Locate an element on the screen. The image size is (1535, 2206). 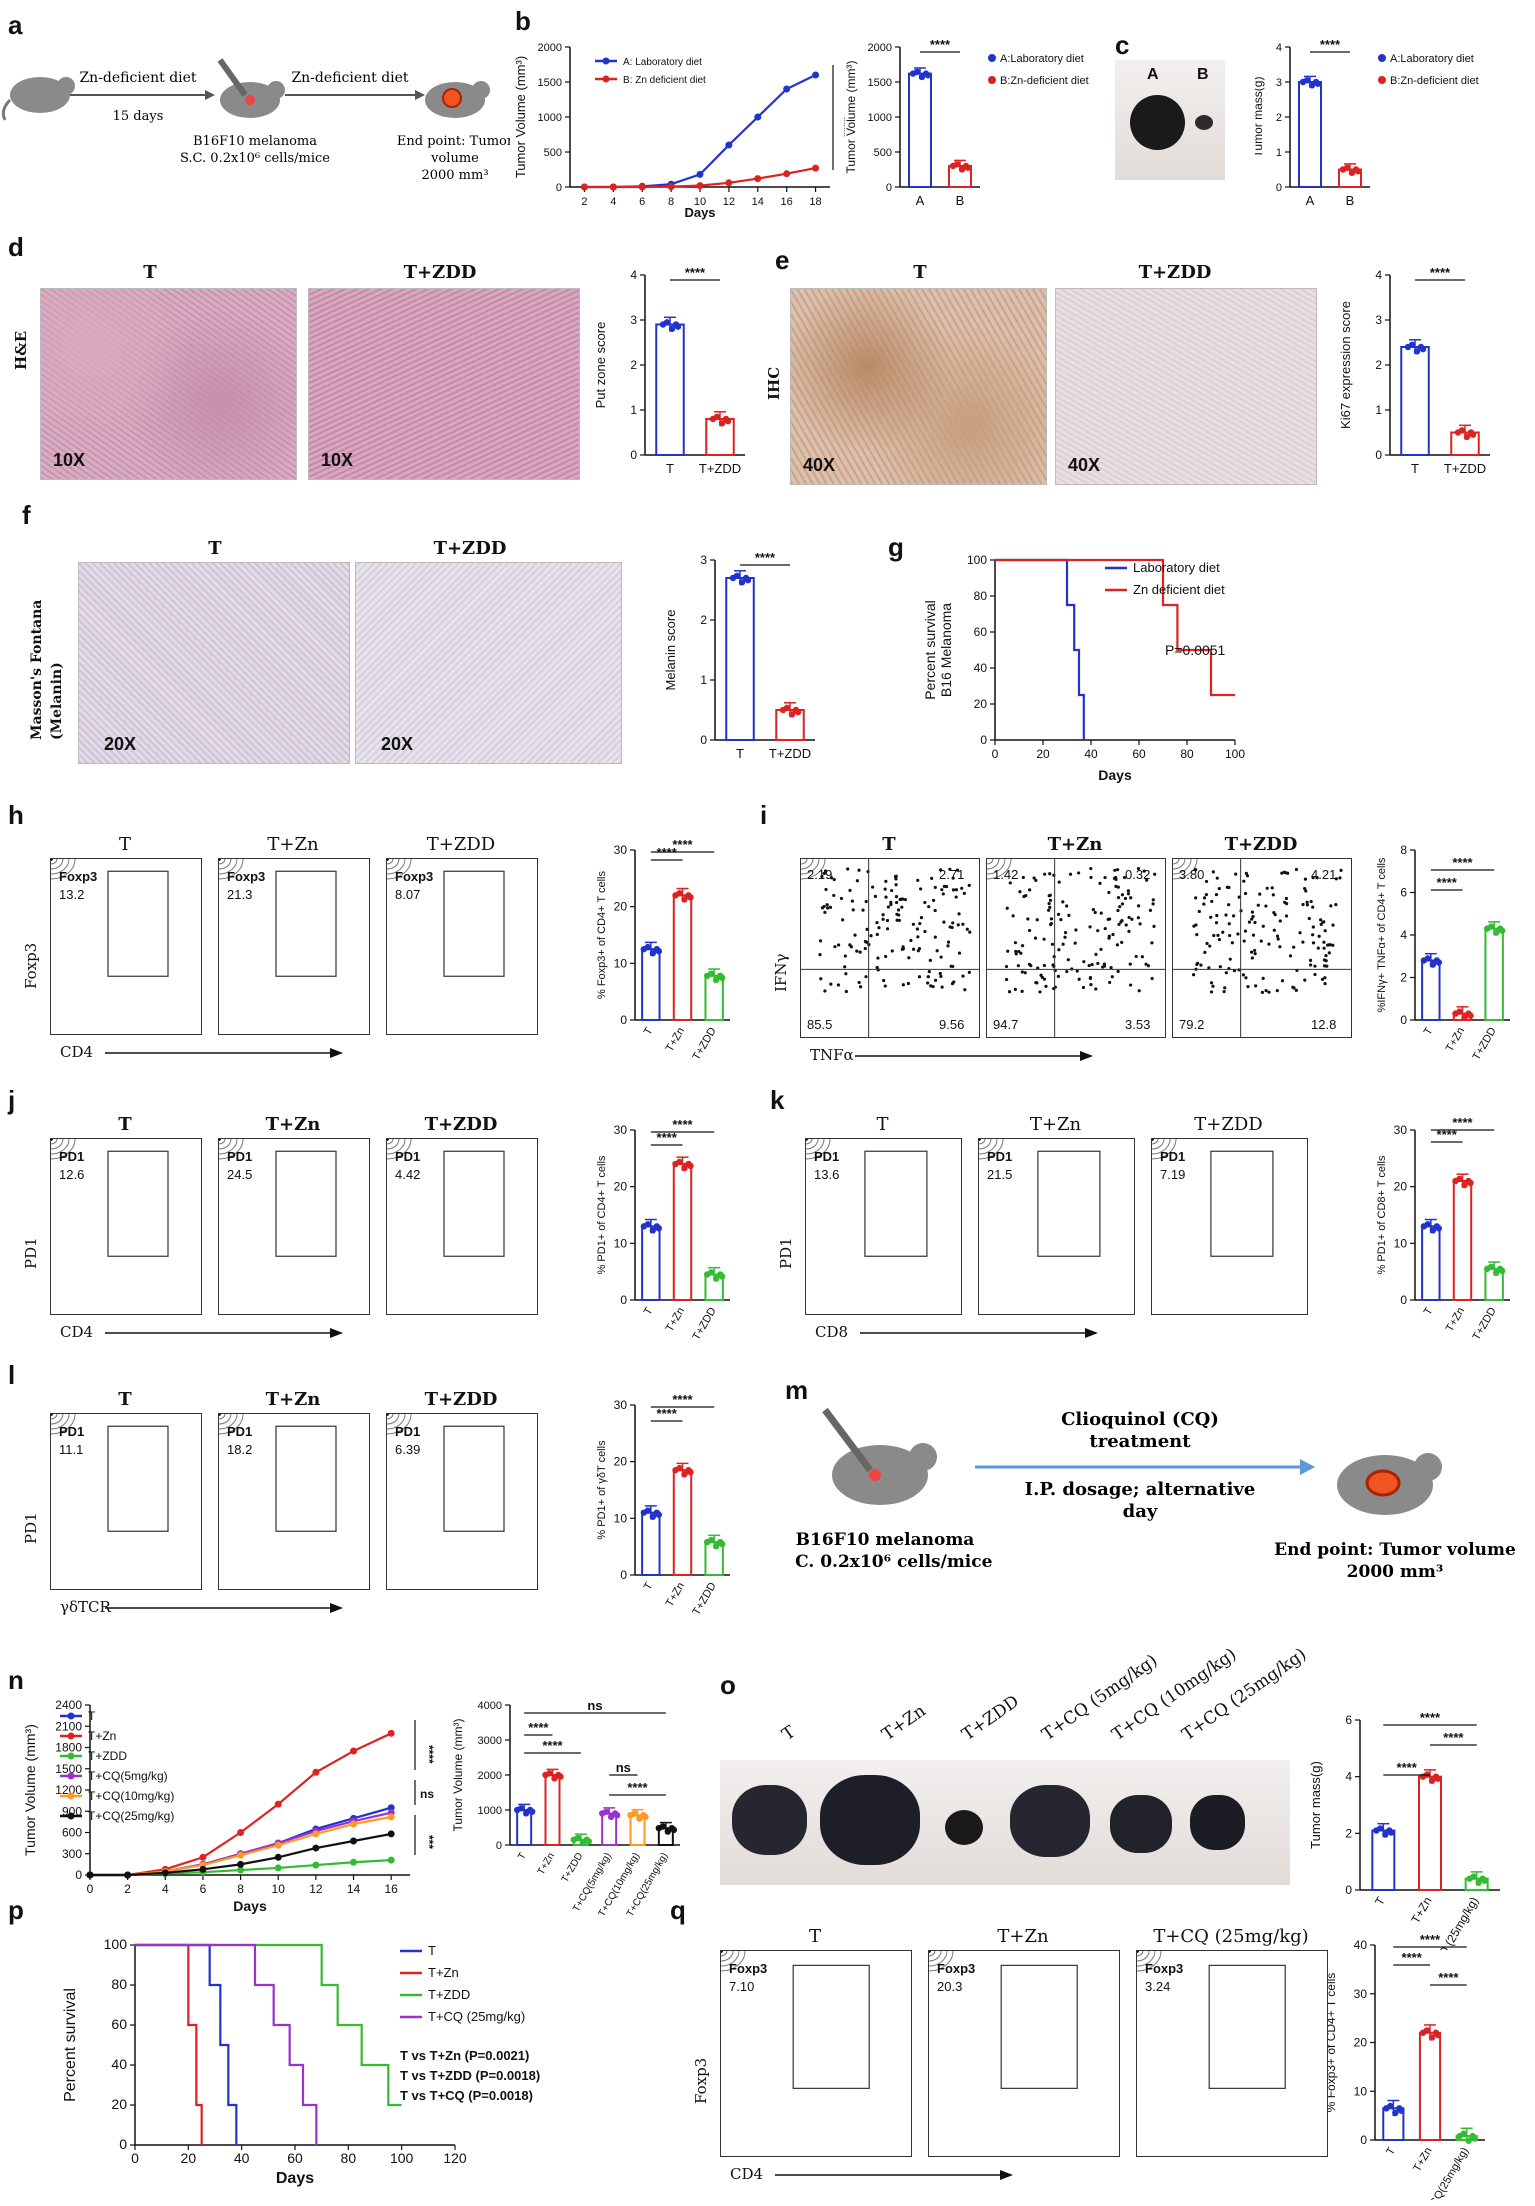
flow-plot: PD1 13.6 is located at coordinates (883, 1226).